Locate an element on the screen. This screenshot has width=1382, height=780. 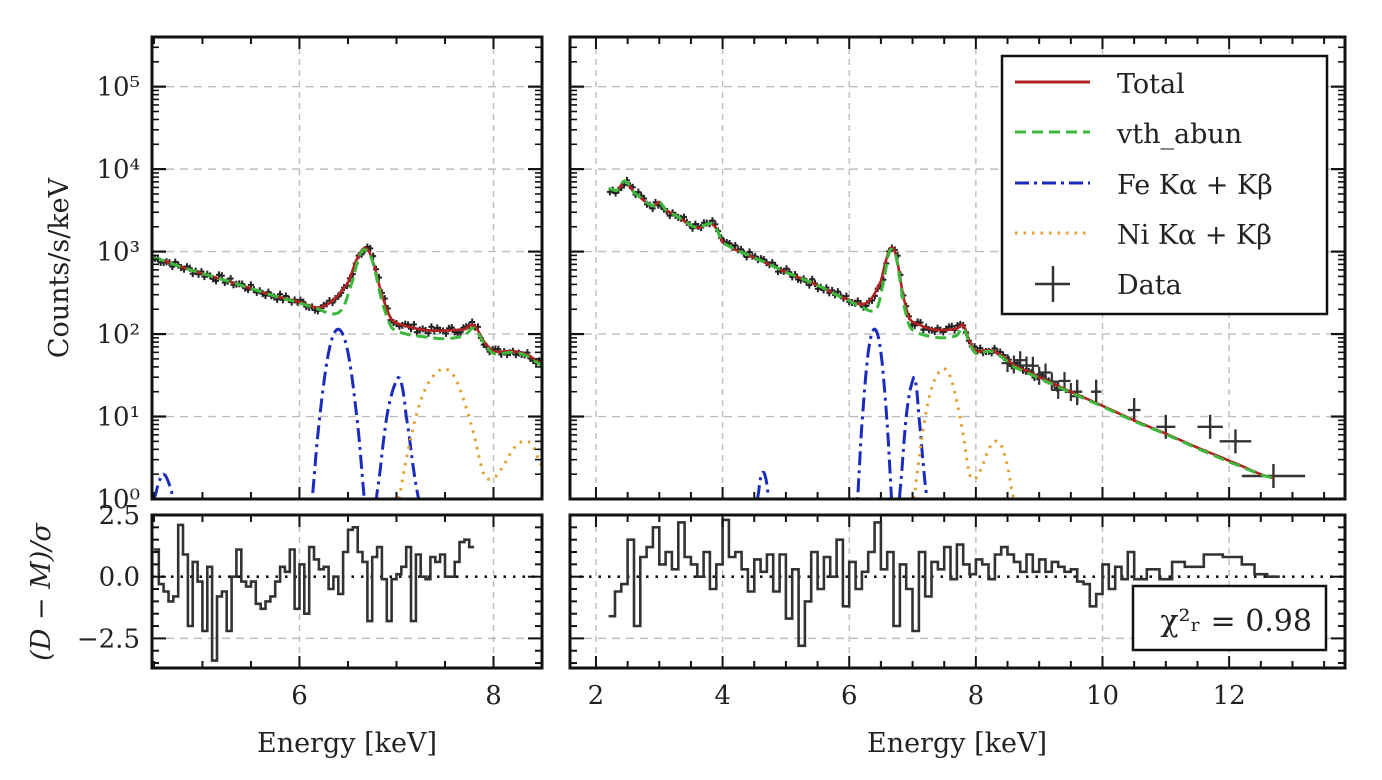
legend-entry-vth-abun: vth_abun is located at coordinates (1128, 134).